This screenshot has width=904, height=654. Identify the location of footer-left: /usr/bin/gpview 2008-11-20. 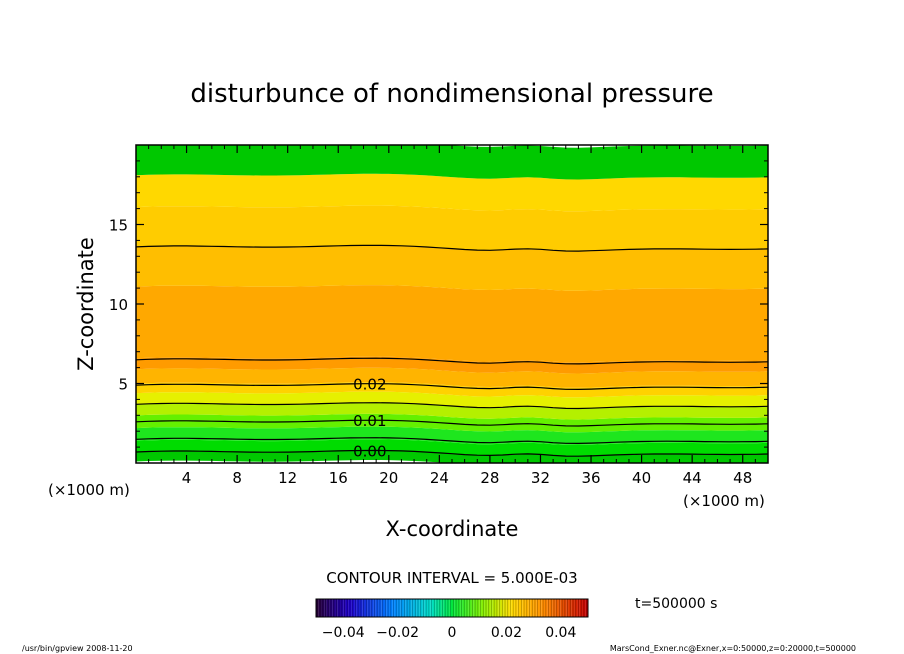
(77, 648).